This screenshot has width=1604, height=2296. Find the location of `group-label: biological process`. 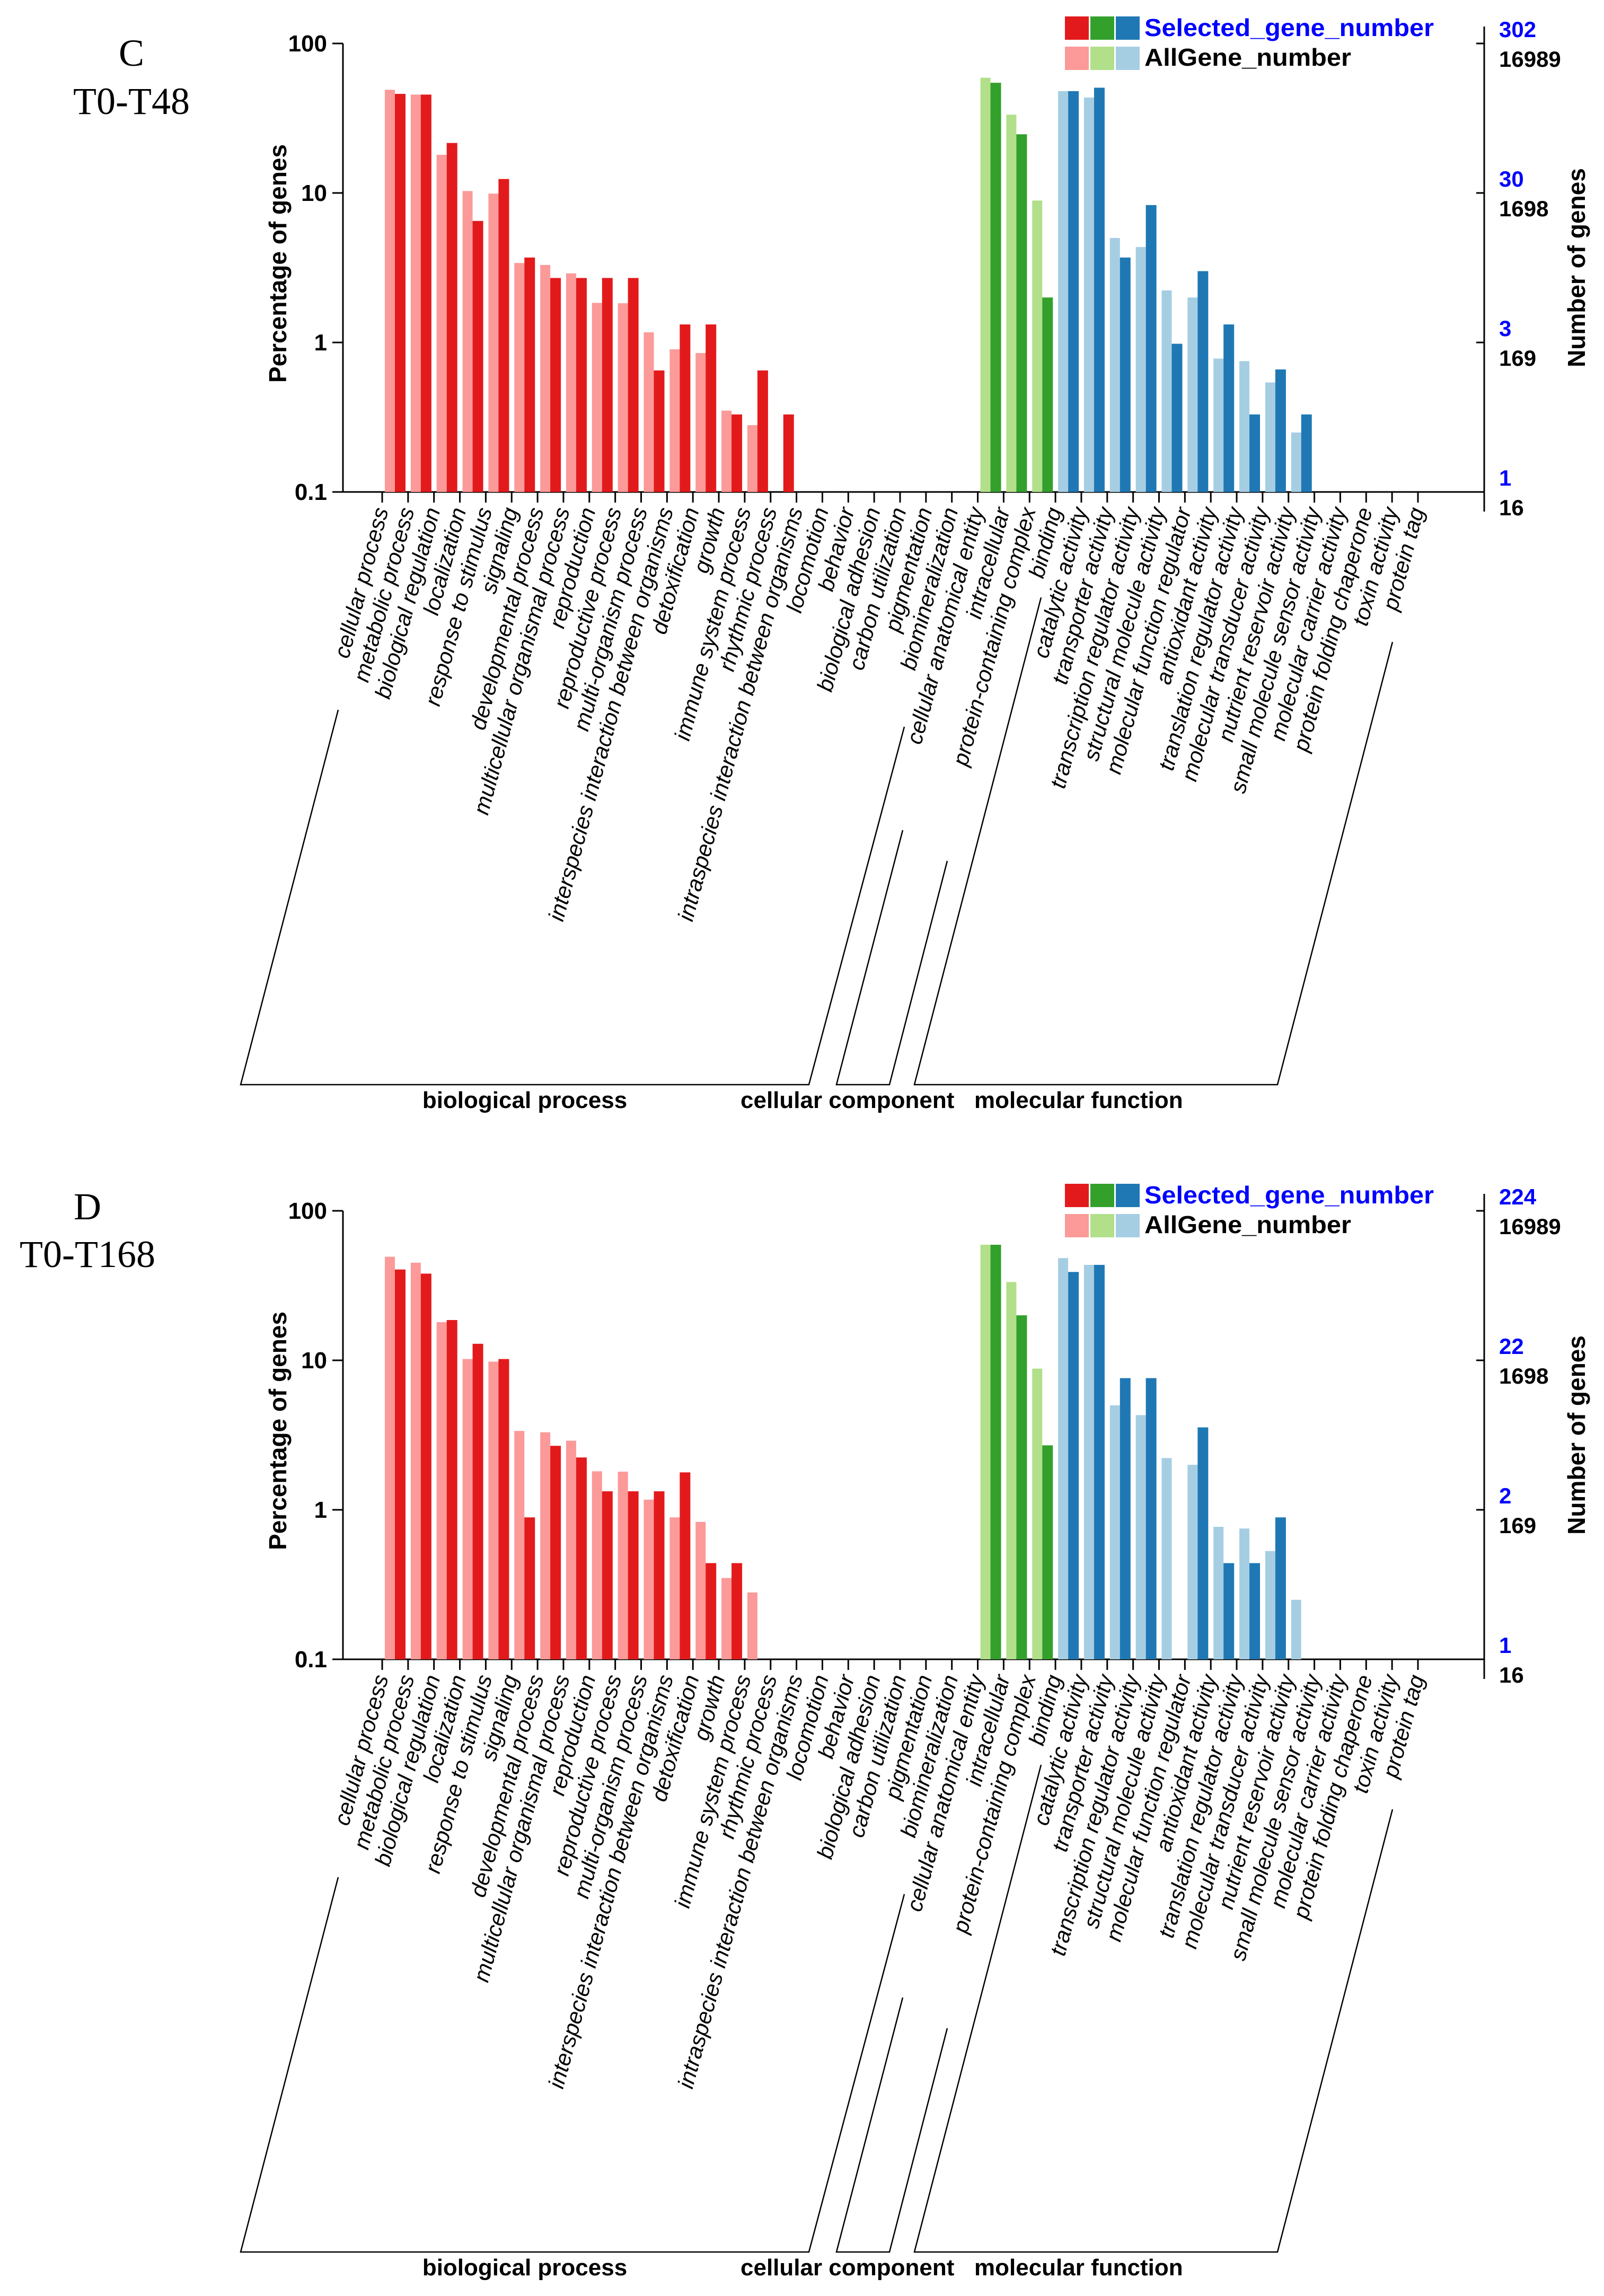

group-label: biological process is located at coordinates (524, 1100).